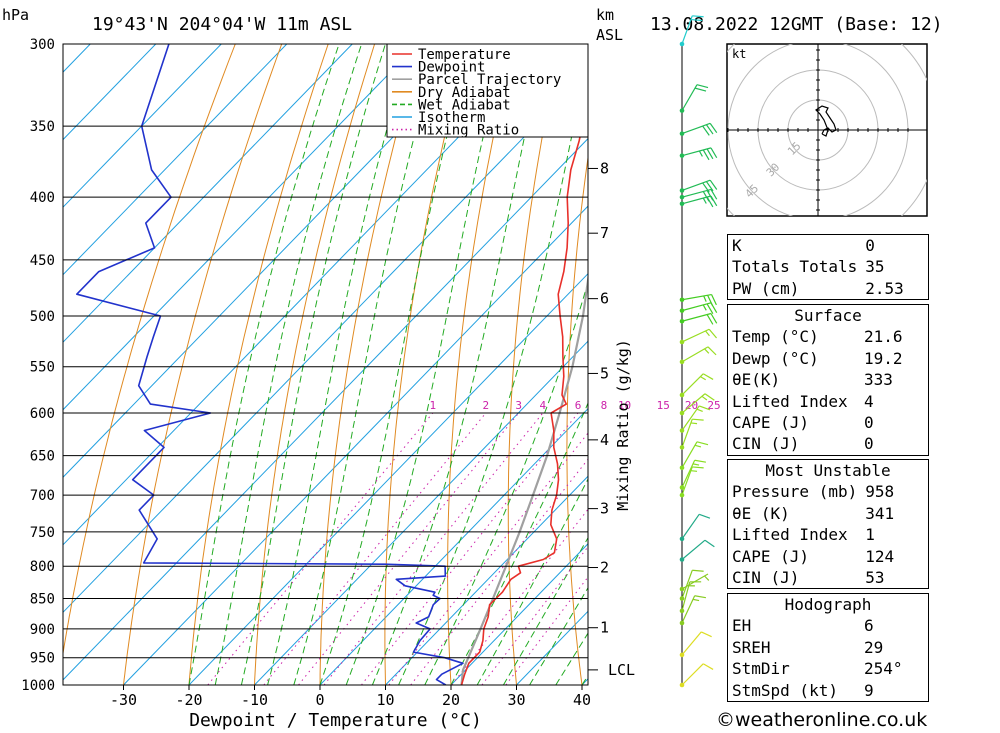 The height and width of the screenshot is (733, 1000). What do you see at coordinates (790, 535) in the screenshot?
I see `most-unstable-index-label: Lifted Index` at bounding box center [790, 535].